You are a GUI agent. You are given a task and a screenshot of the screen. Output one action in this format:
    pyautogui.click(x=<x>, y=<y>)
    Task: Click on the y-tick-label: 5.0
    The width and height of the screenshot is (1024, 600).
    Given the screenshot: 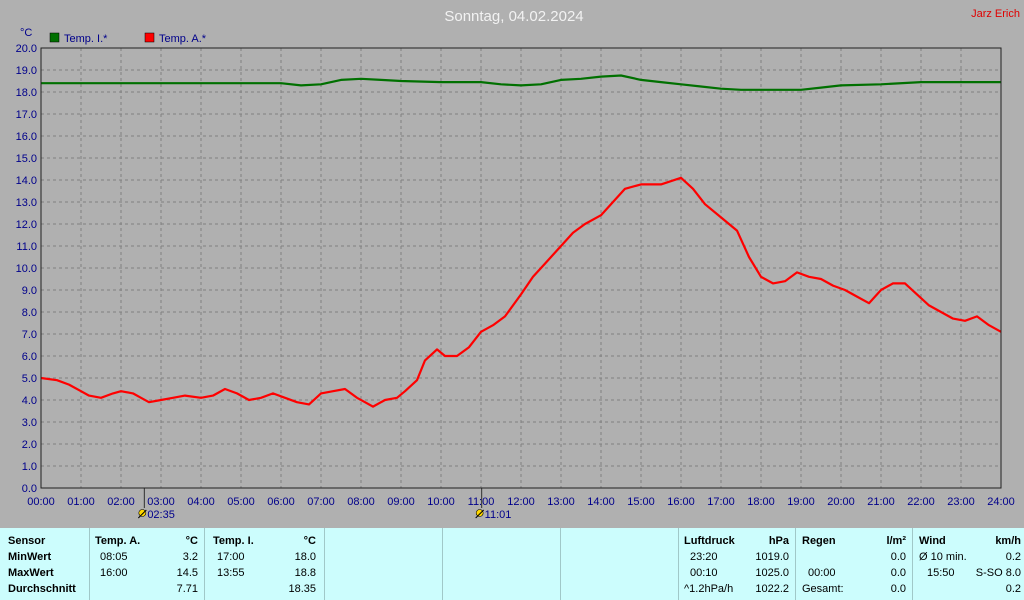 What is the action you would take?
    pyautogui.click(x=29, y=379)
    